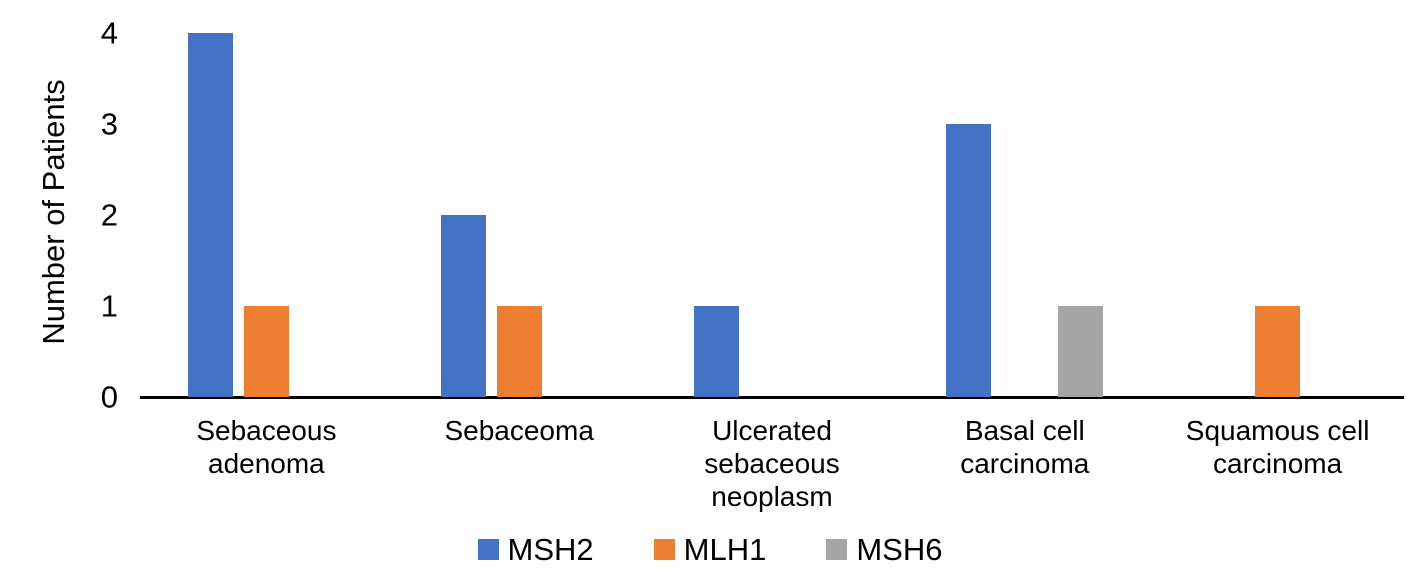  I want to click on bar-msh2-sebaceous-adenoma, so click(210, 215).